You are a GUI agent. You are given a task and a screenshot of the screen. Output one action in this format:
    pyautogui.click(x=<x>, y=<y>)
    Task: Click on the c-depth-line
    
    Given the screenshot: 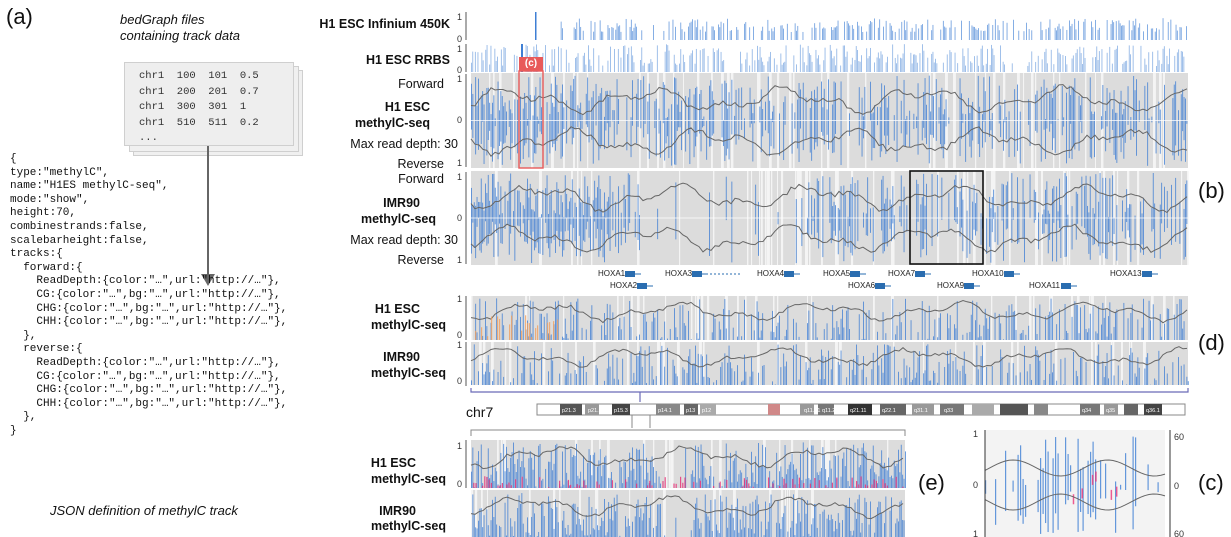 What is the action you would take?
    pyautogui.click(x=1075, y=468)
    